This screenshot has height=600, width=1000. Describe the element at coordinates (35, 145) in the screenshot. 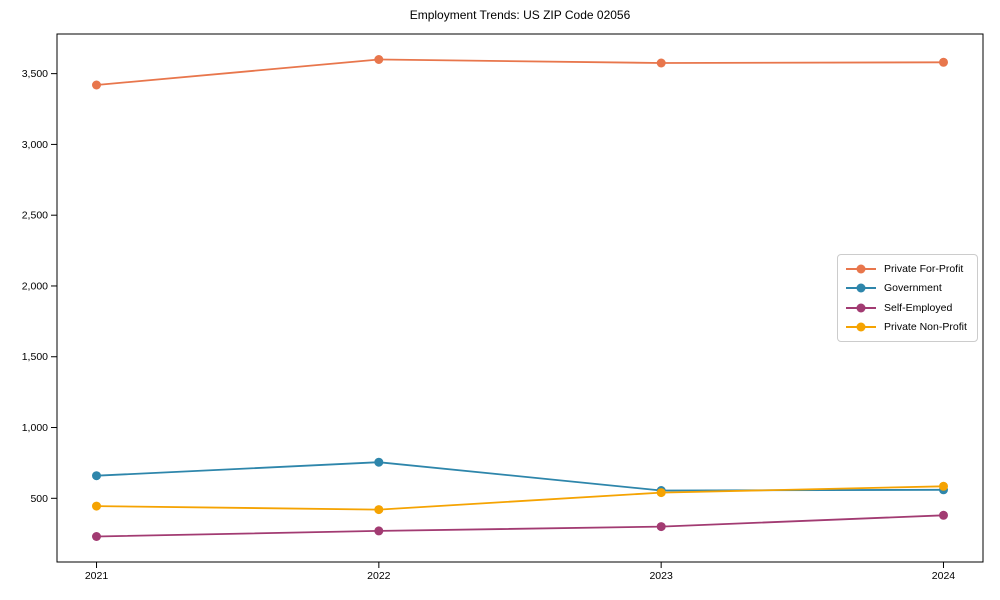

I see `y-tick-label: 3,000` at that location.